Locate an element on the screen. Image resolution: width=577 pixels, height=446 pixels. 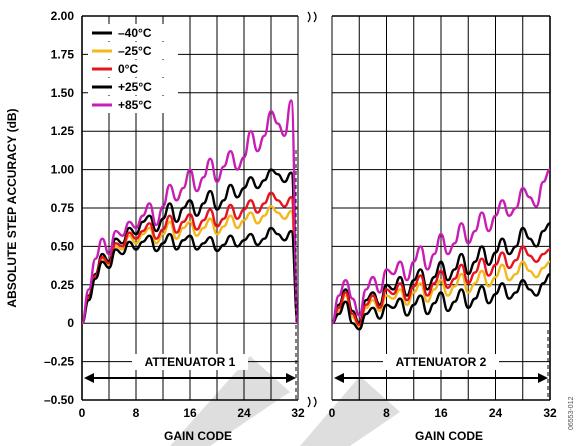
legend-label: +25°C is located at coordinates (135, 87).